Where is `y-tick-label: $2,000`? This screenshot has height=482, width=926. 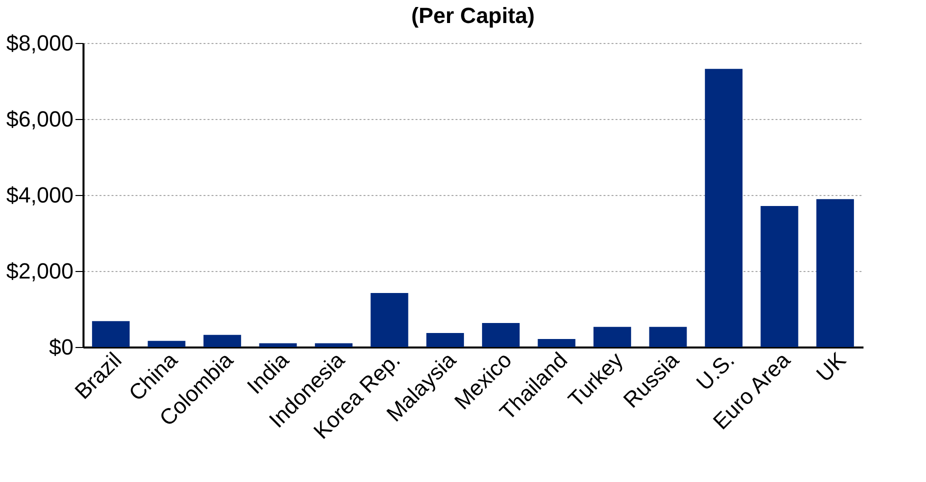
y-tick-label: $2,000 is located at coordinates (40, 271).